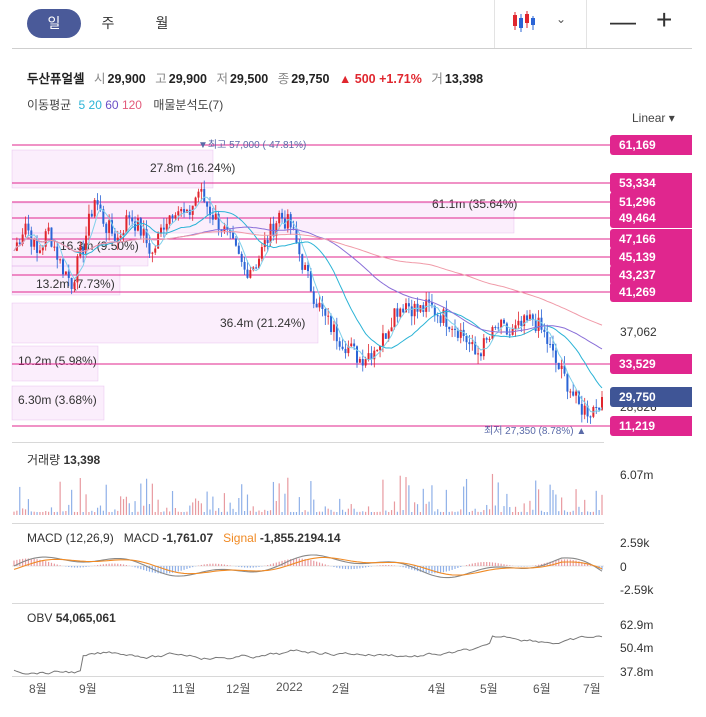 This screenshot has width=706, height=717. I want to click on obv-chart, so click(353, 641).